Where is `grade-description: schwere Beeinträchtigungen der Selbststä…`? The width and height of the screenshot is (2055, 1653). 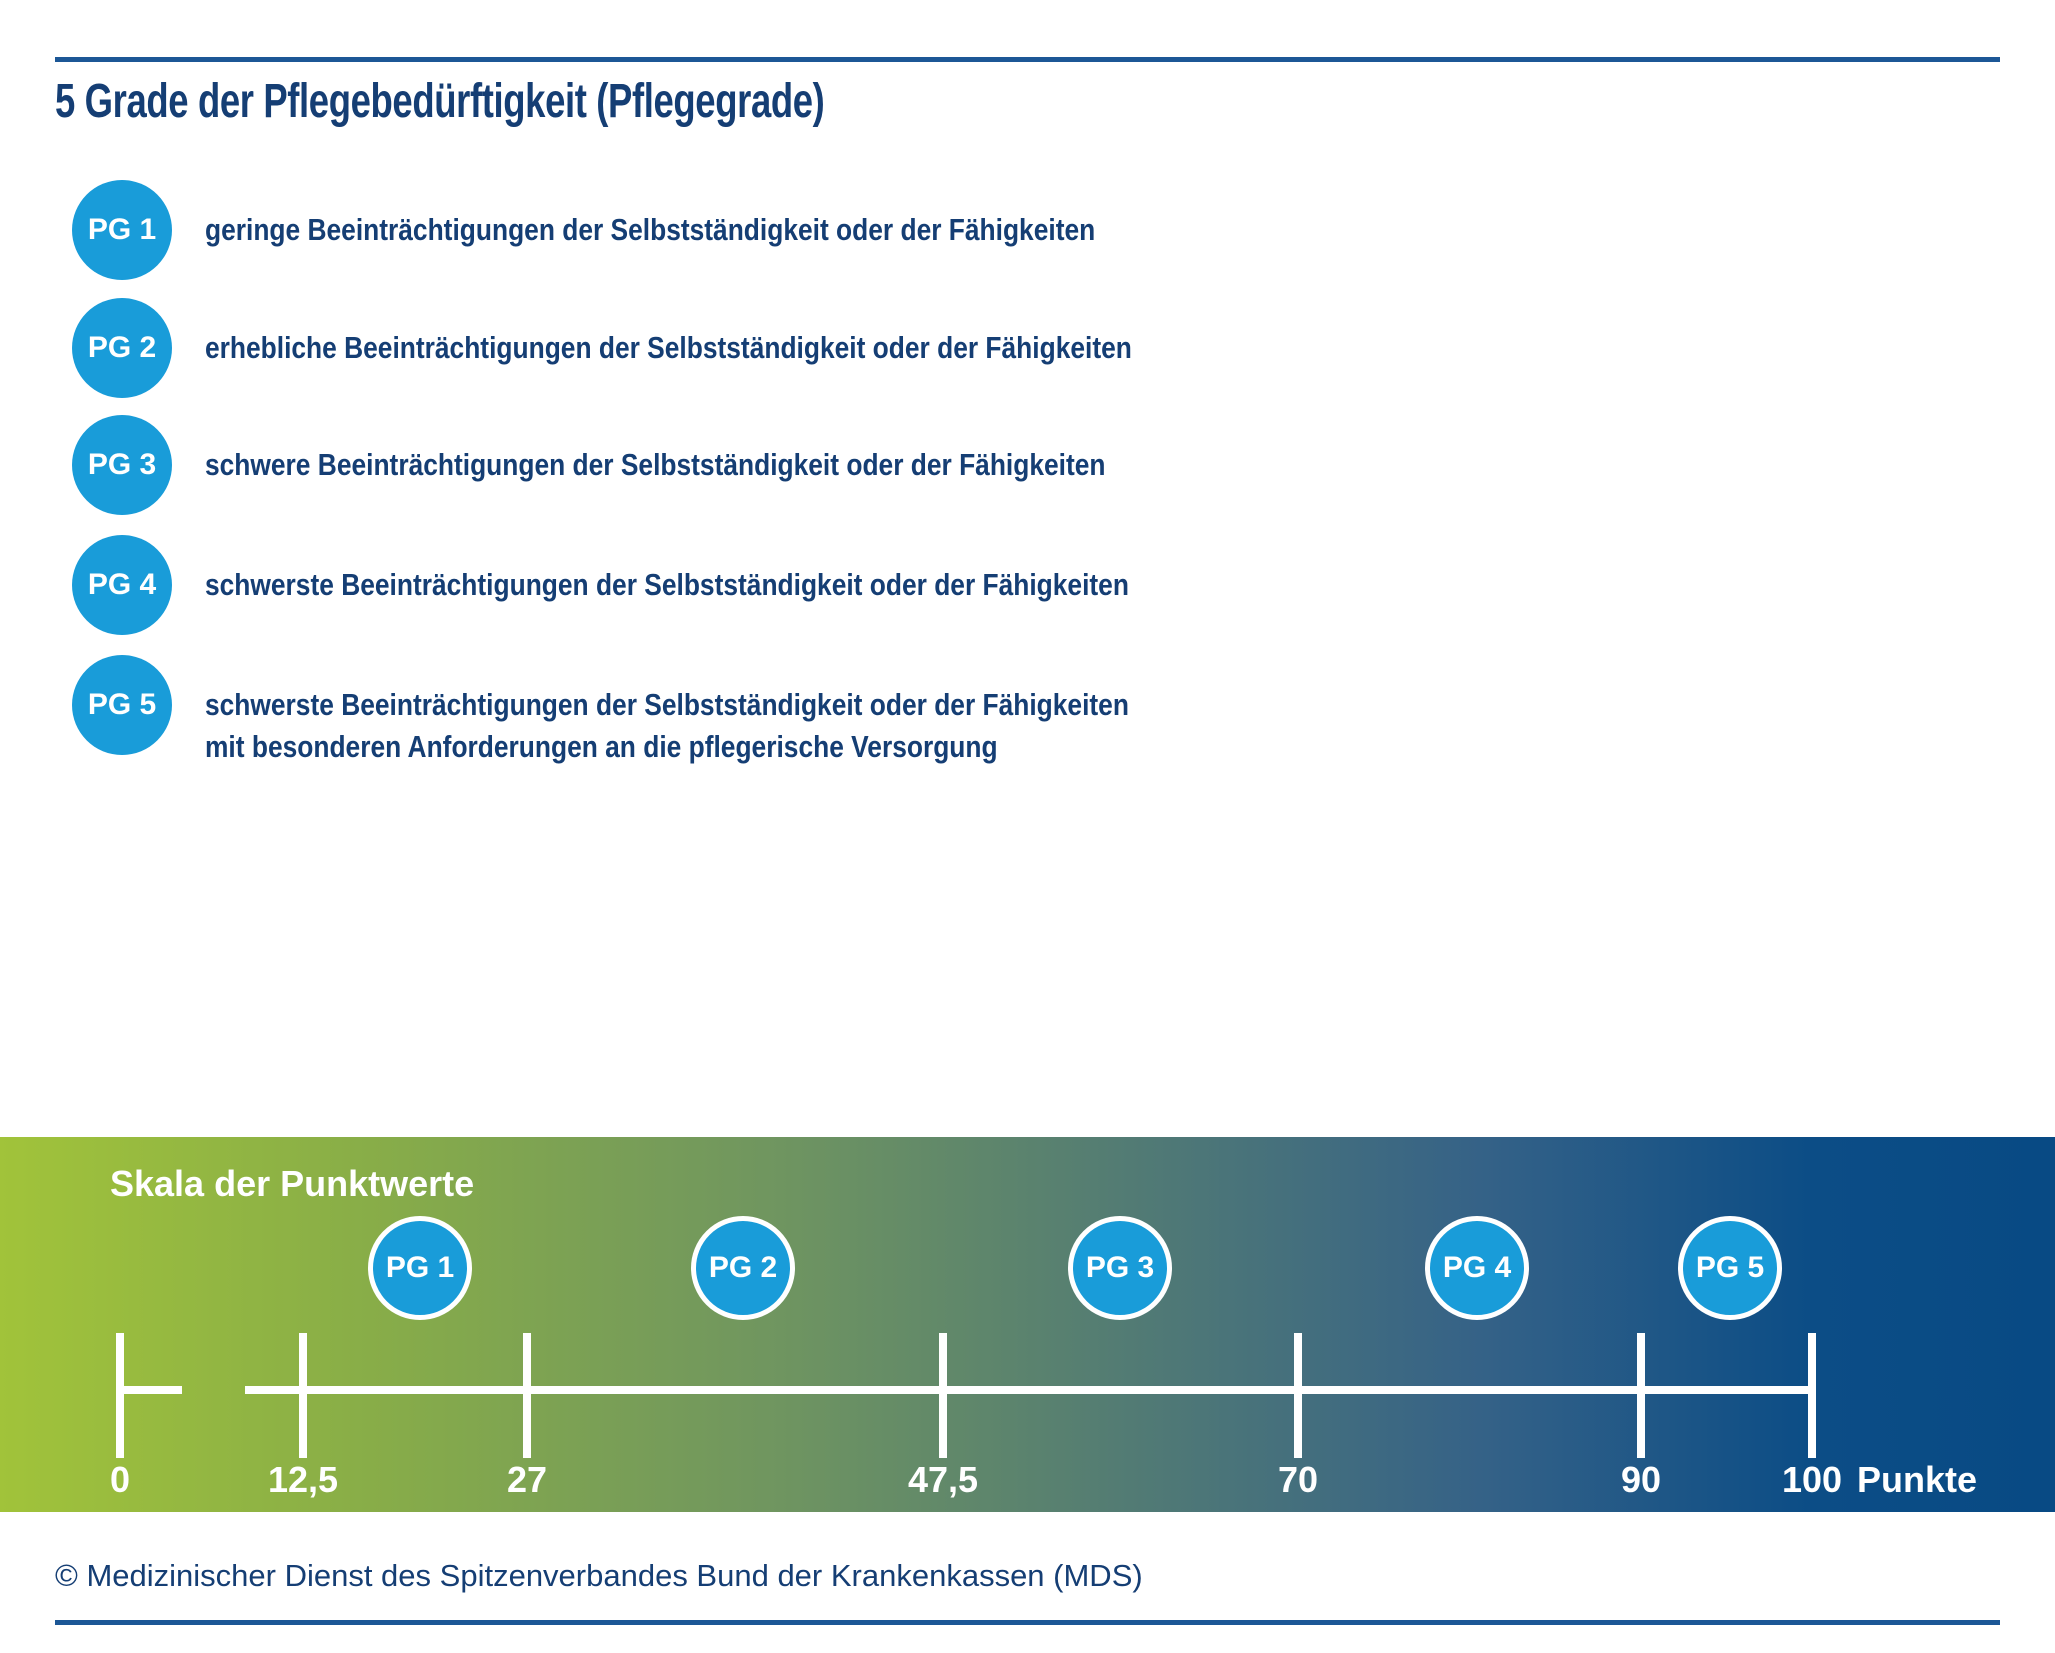 grade-description: schwere Beeinträchtigungen der Selbststä… is located at coordinates (655, 464).